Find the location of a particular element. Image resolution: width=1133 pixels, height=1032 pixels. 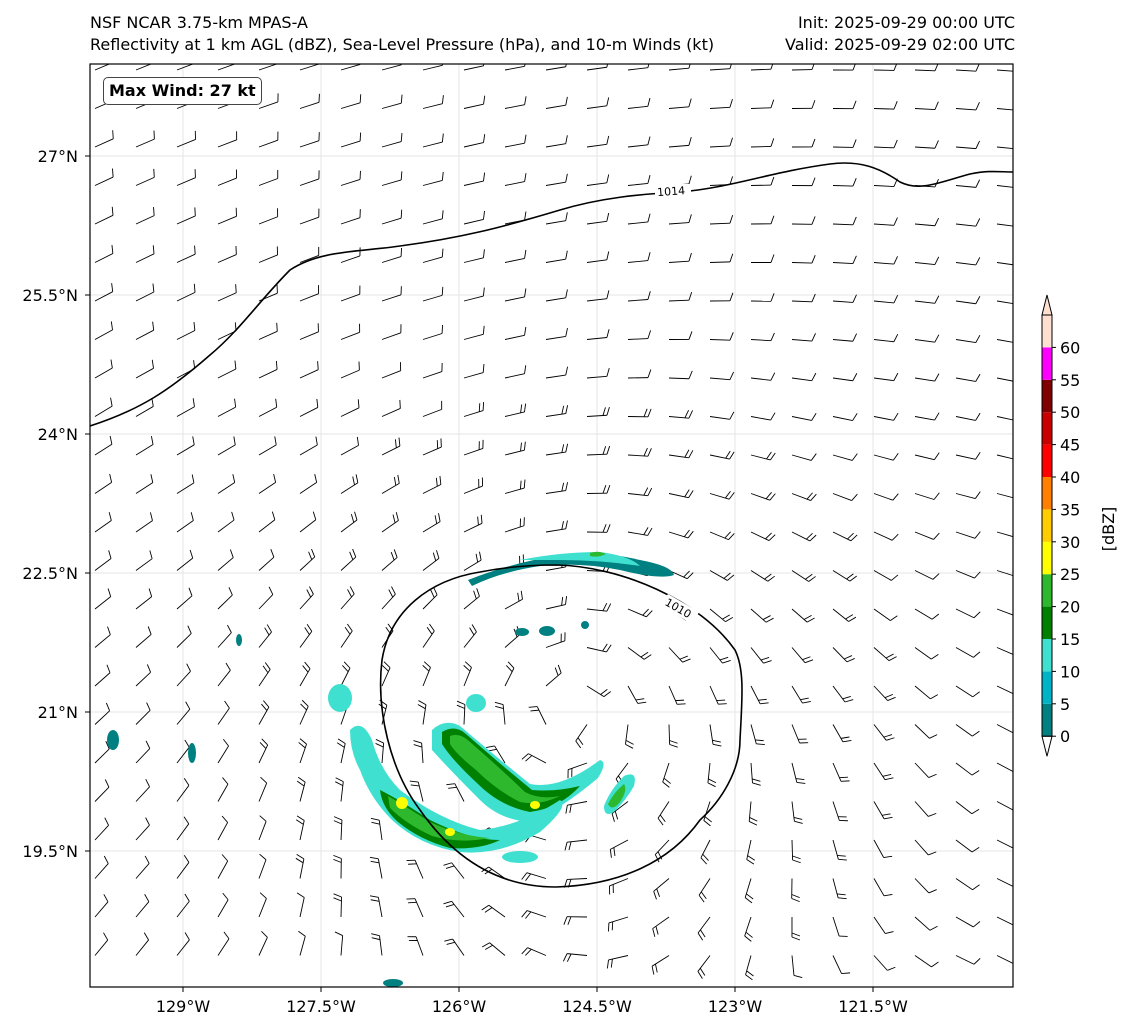

lon-label: 124.5°W is located at coordinates (597, 1006).